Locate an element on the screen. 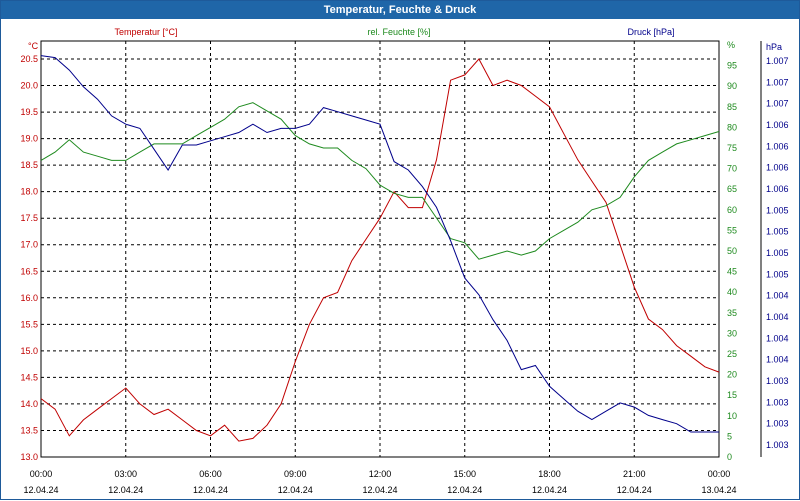  x-tick-time: 18:00 is located at coordinates (549, 474).